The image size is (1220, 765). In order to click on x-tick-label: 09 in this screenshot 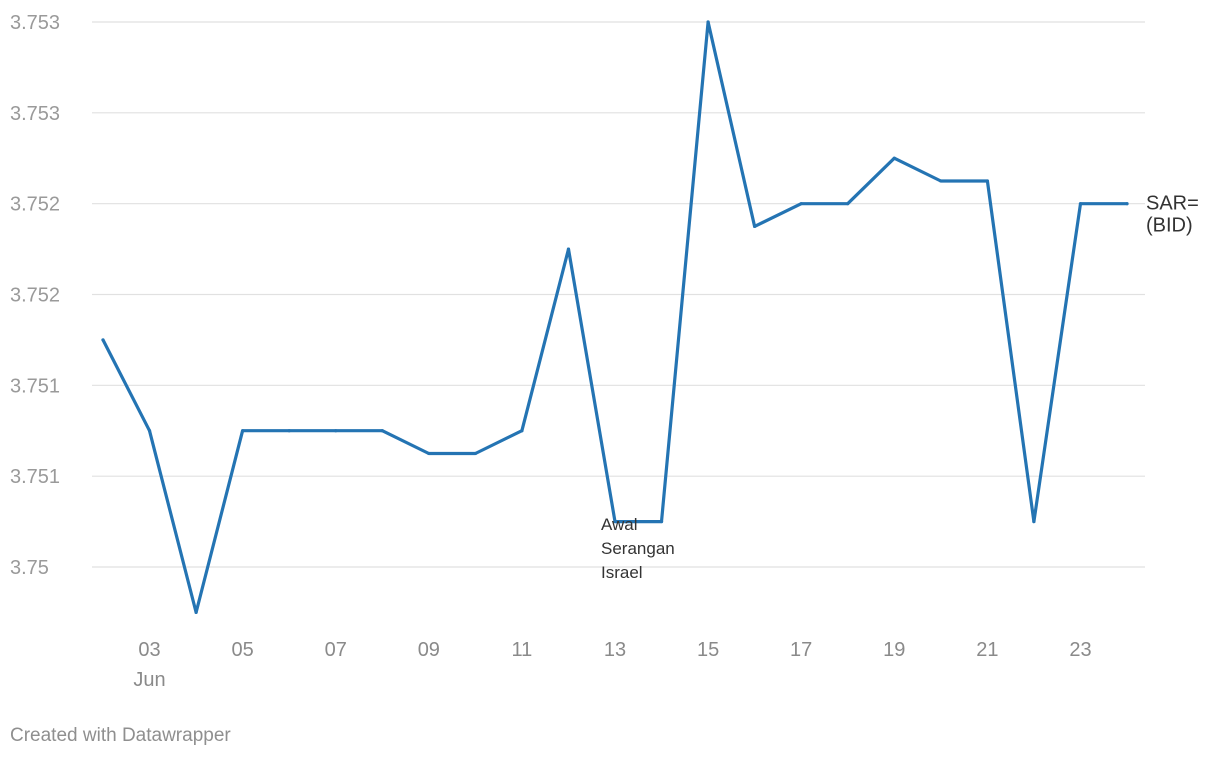, I will do `click(429, 650)`.